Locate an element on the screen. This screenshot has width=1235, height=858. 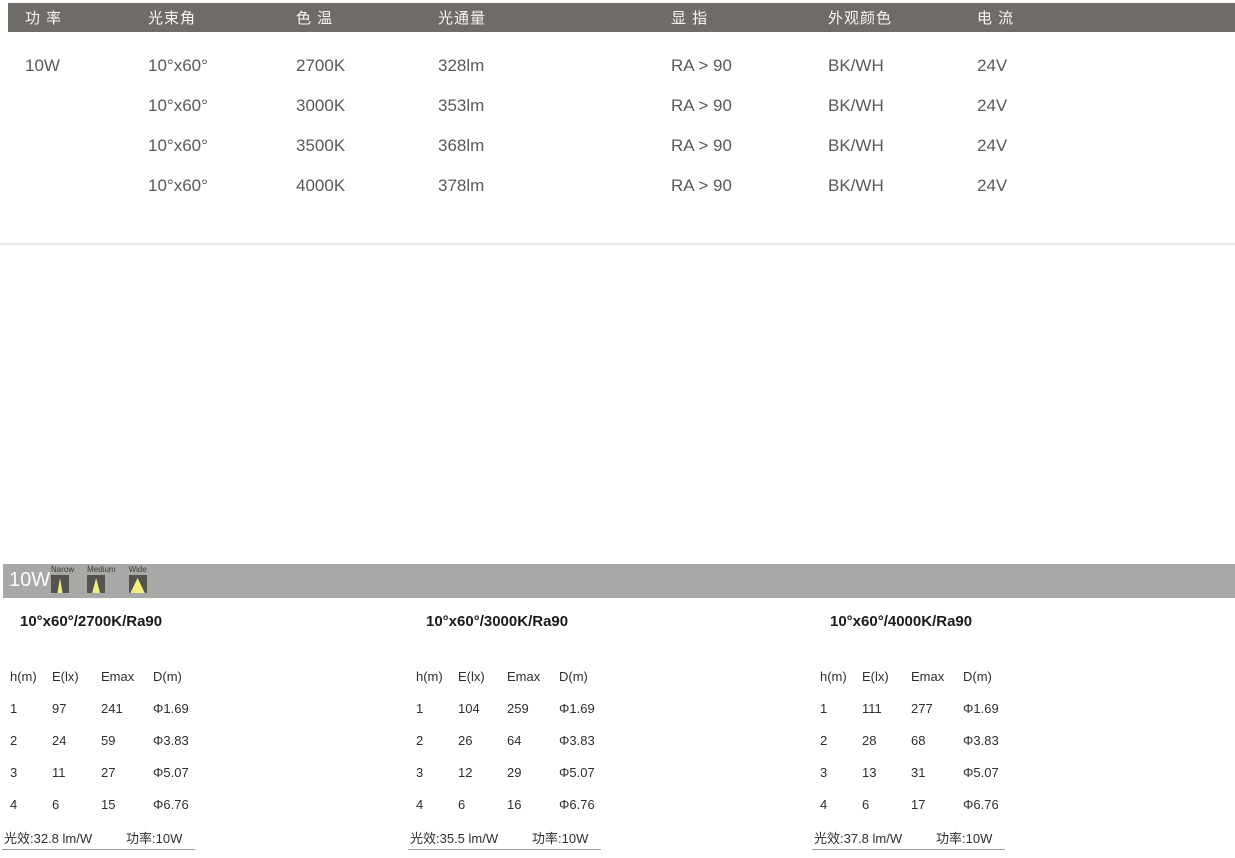
pt-cell: 241 is located at coordinates (112, 708).